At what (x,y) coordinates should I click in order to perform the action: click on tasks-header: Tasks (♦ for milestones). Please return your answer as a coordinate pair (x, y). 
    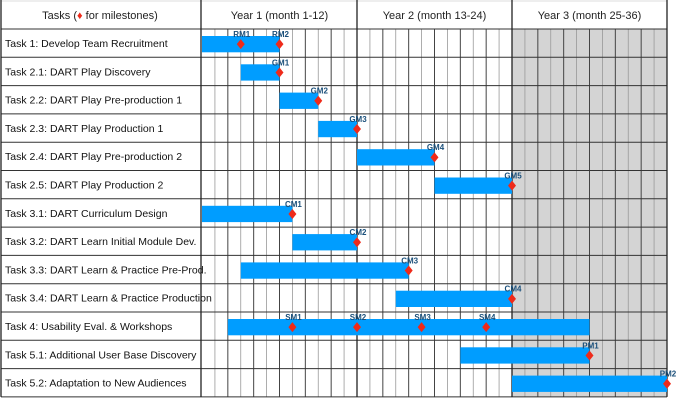
    Looking at the image, I should click on (100, 16).